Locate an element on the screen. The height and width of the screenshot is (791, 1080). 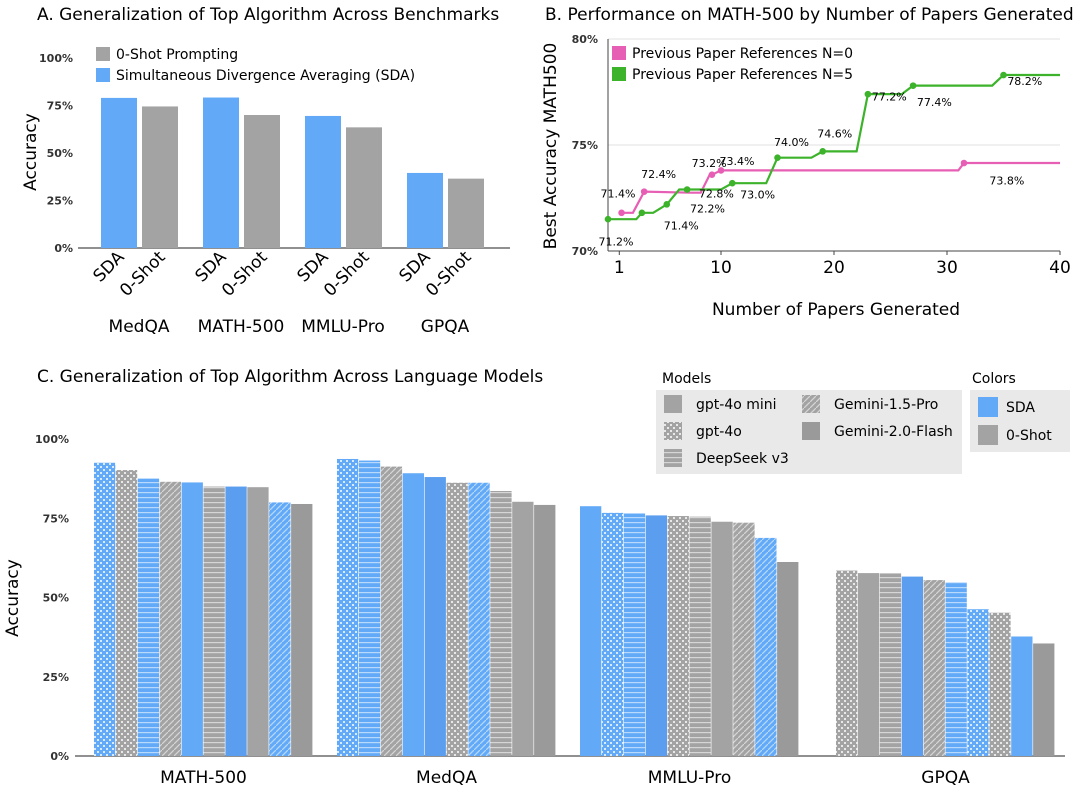
chart-a-category-label: MMLU-Pro is located at coordinates (343, 327).